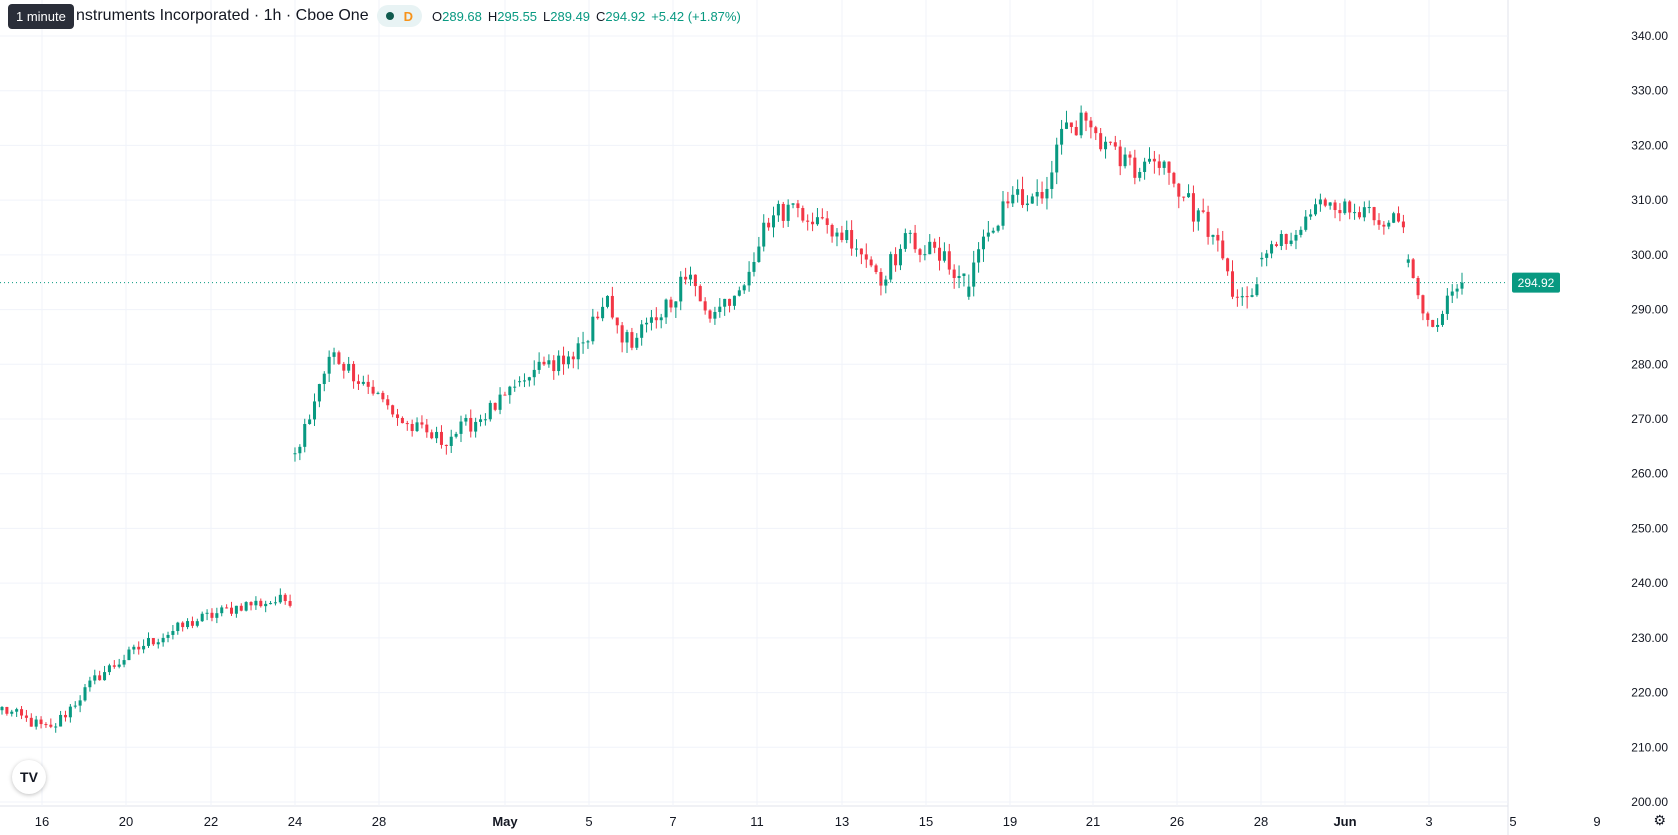 The height and width of the screenshot is (835, 1678). Describe the element at coordinates (1596, 821) in the screenshot. I see `time-tick-label: 9` at that location.